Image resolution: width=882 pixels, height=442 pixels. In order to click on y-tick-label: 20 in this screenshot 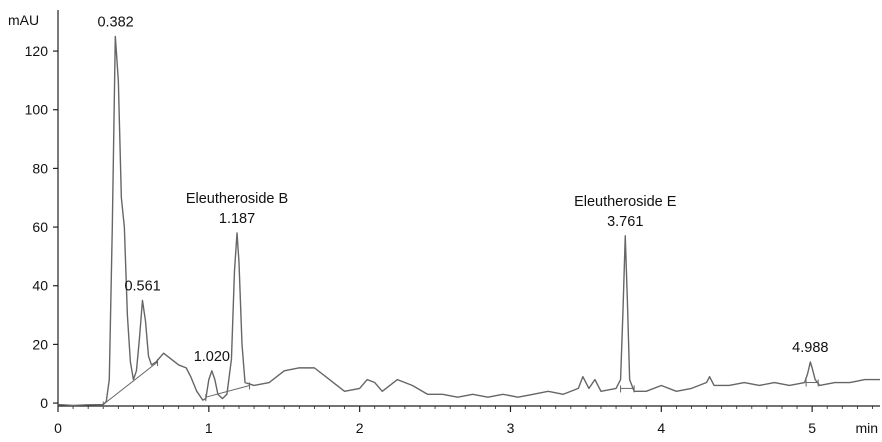, I will do `click(40, 344)`.